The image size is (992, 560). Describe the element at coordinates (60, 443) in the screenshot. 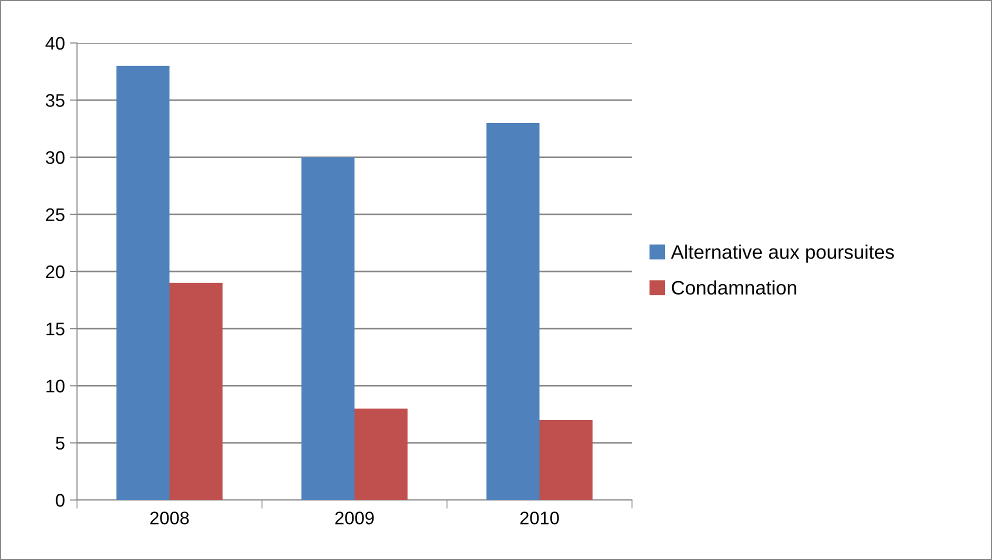

I see `y-tick-label: 5` at that location.